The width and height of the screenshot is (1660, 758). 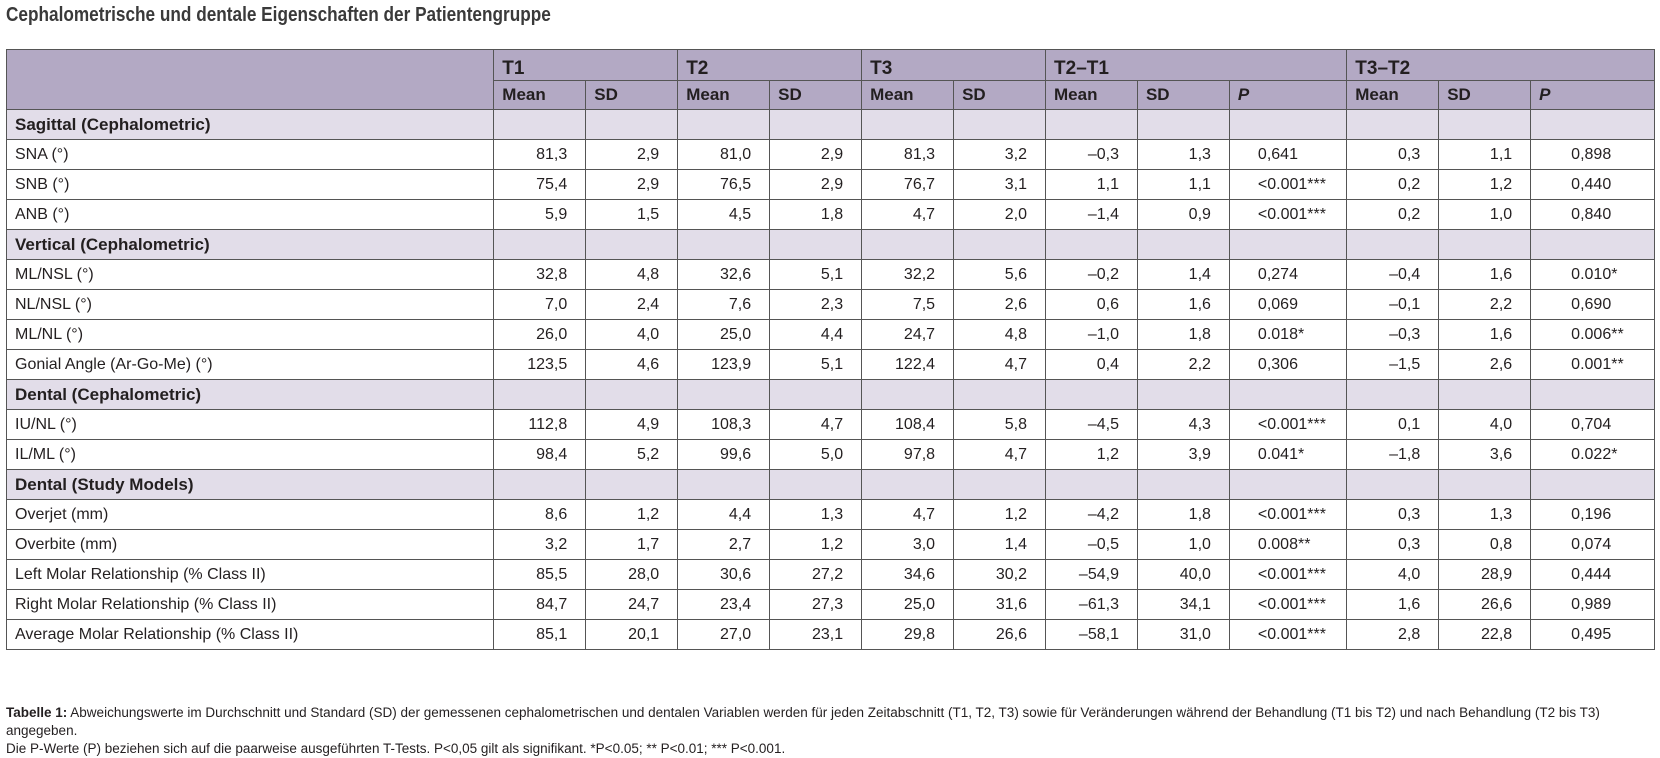 I want to click on header-group-t3: T3, so click(x=954, y=65).